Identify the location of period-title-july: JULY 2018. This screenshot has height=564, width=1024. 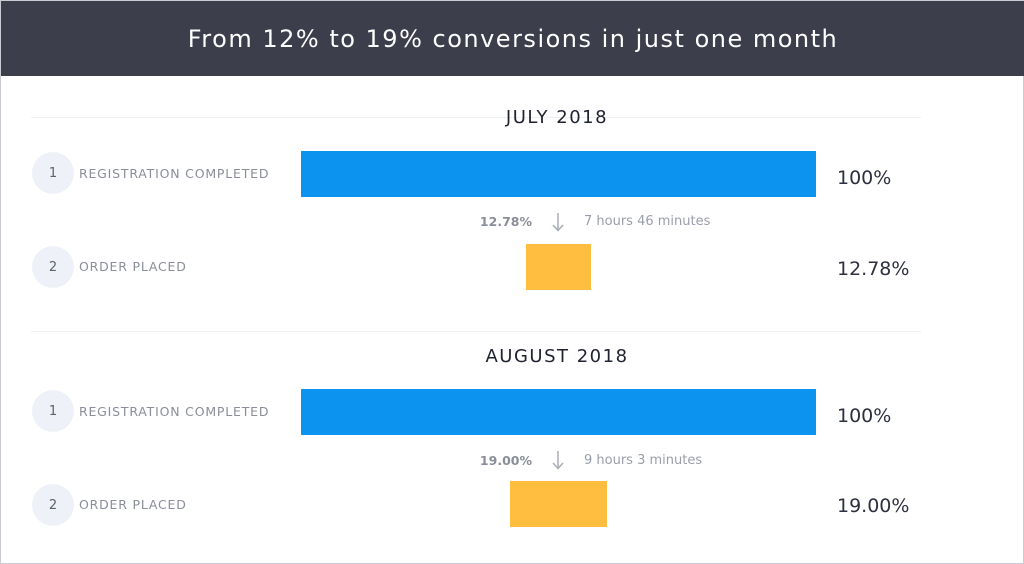
(557, 117).